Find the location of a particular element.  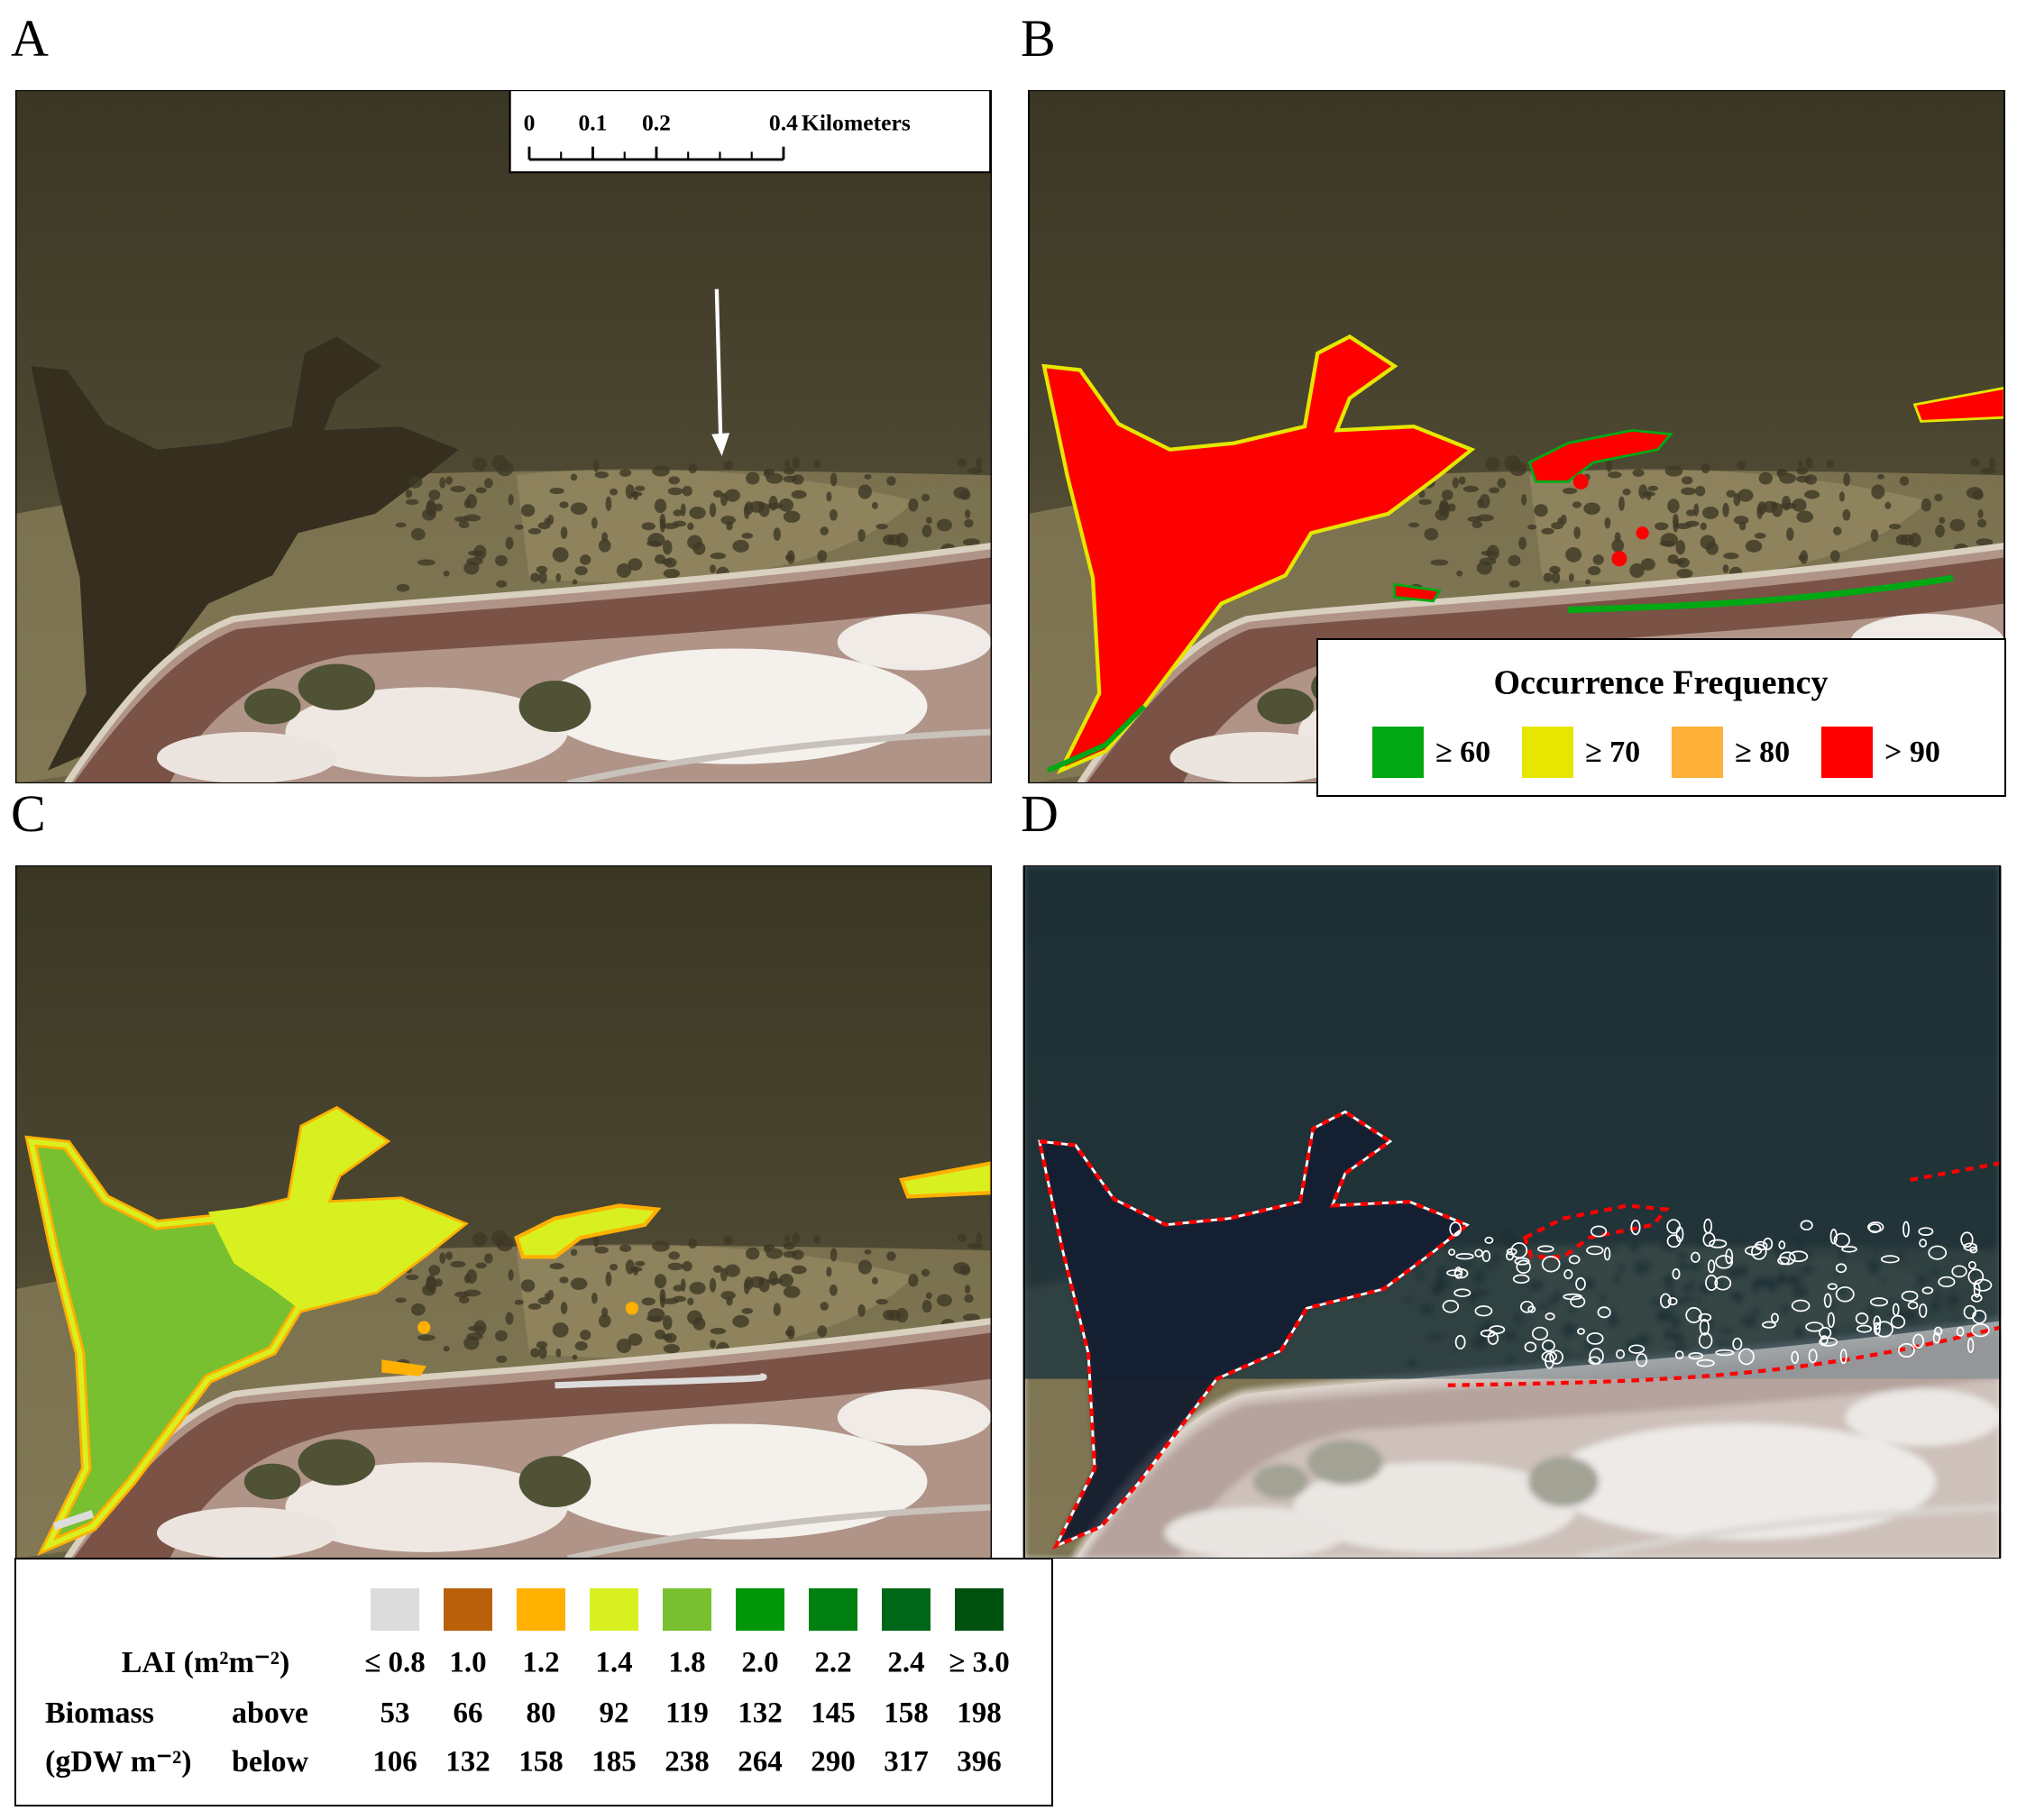

legend-box is located at coordinates (1661, 717).